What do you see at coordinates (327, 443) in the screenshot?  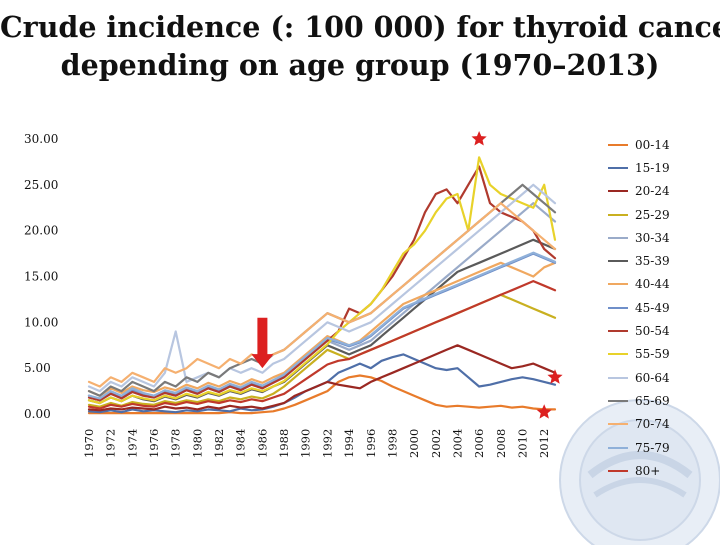 I see `x-tick-label: 1992` at bounding box center [327, 443].